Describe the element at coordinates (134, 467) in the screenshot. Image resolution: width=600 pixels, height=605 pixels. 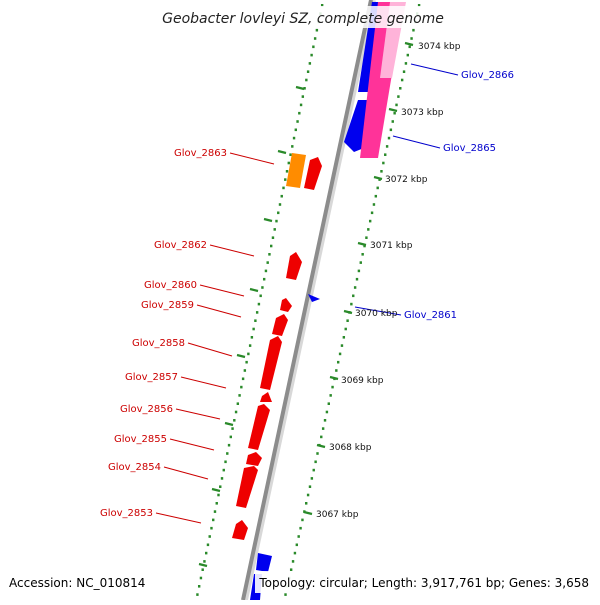
I see `gene-label-glov-2854: Glov_2854` at that location.